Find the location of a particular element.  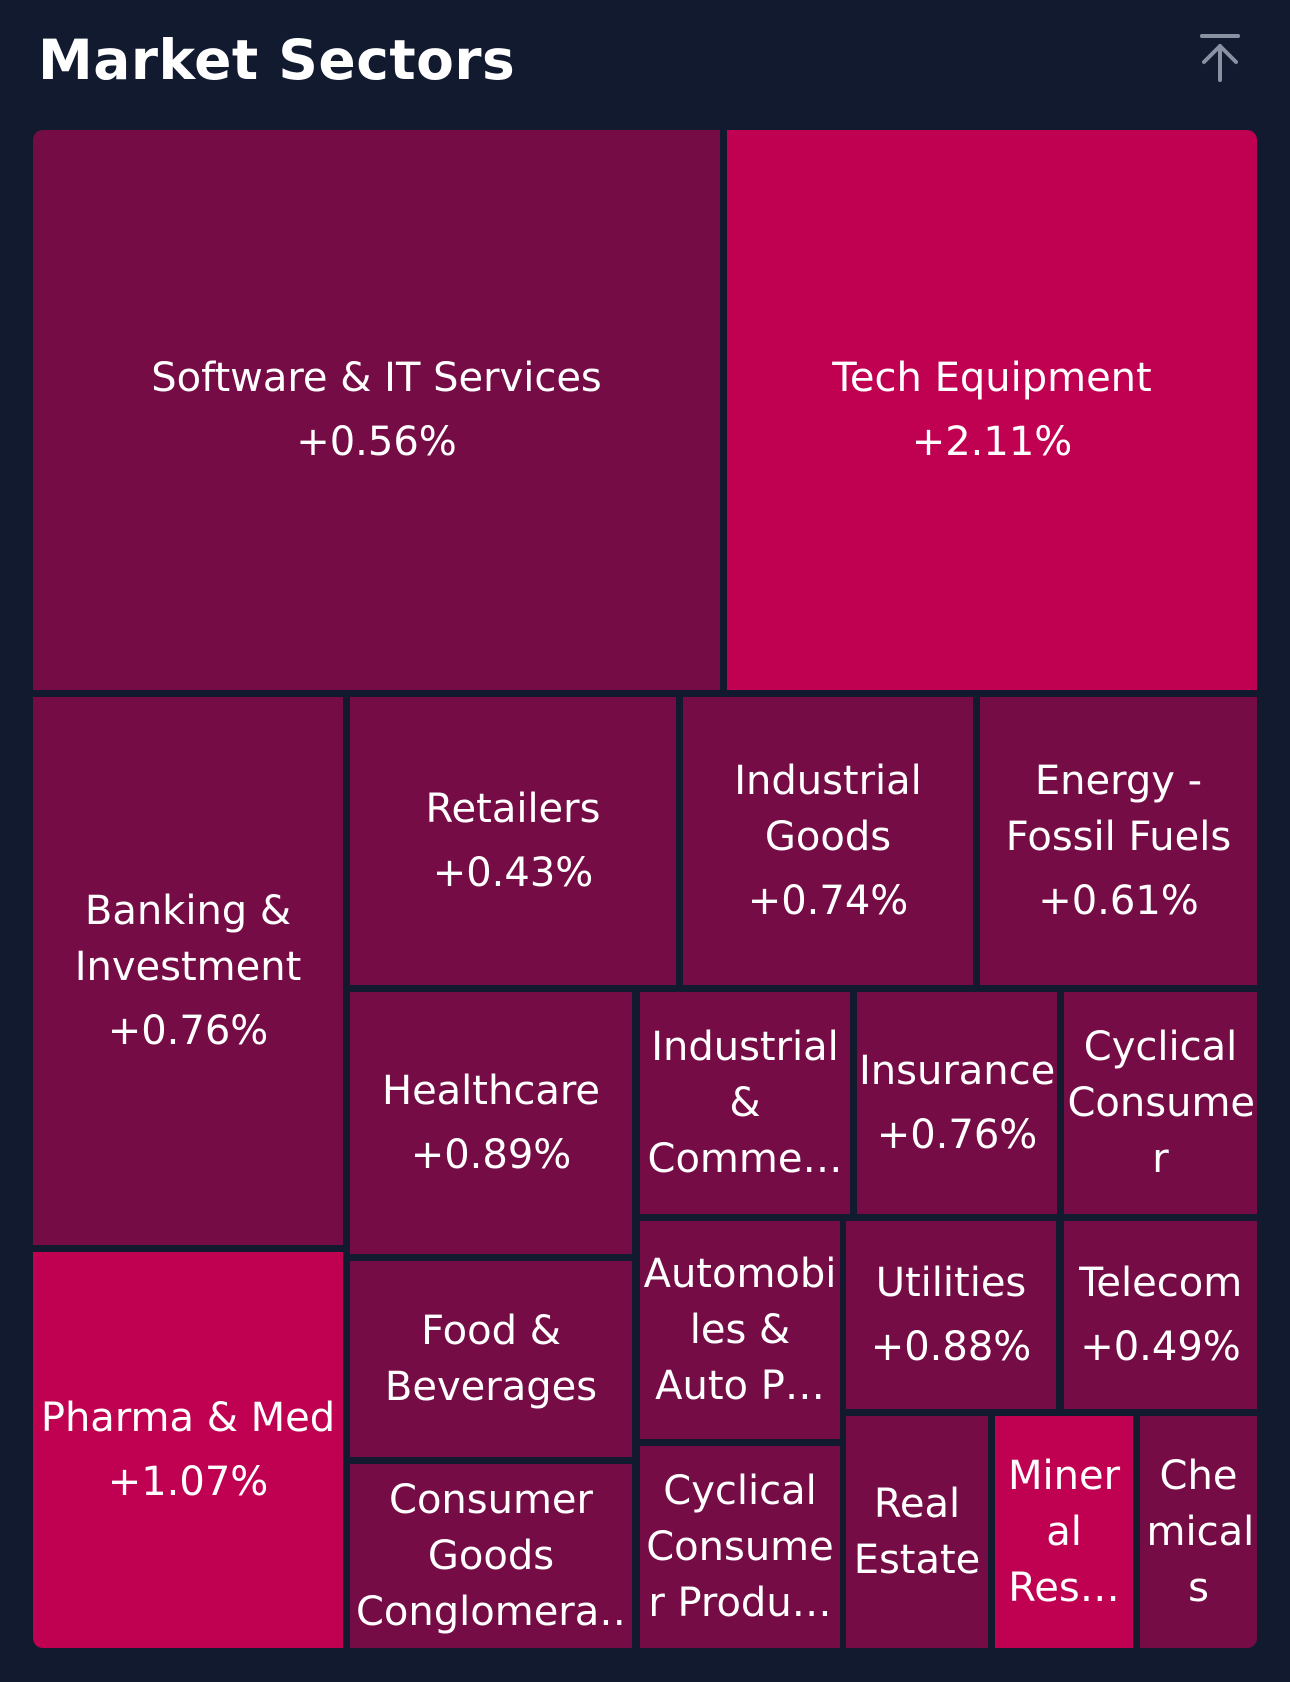

sector-change: +0.89% is located at coordinates (491, 1155).